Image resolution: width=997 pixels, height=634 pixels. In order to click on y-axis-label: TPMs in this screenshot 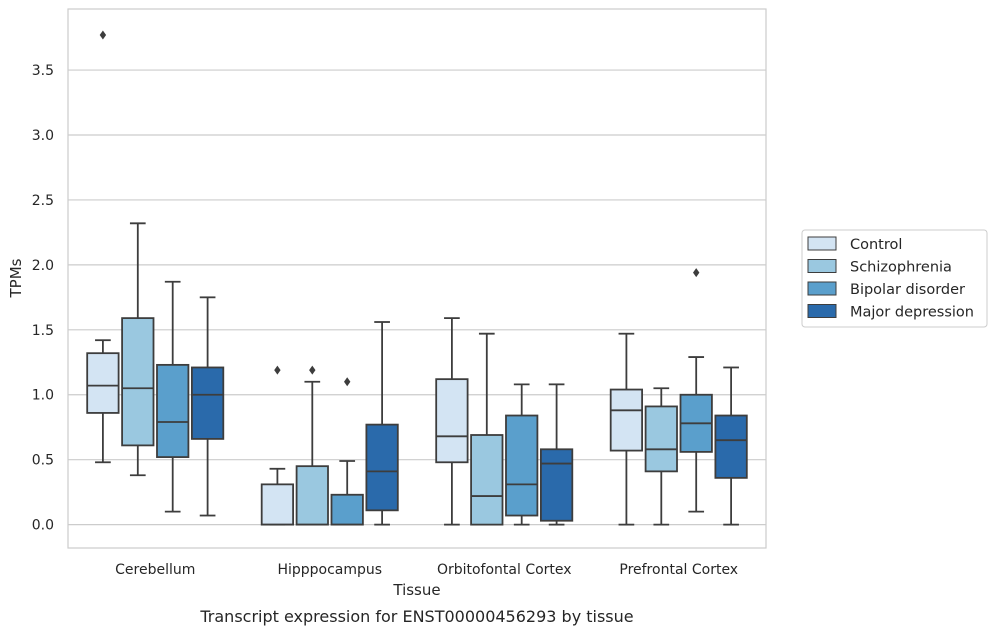, I will do `click(16, 278)`.